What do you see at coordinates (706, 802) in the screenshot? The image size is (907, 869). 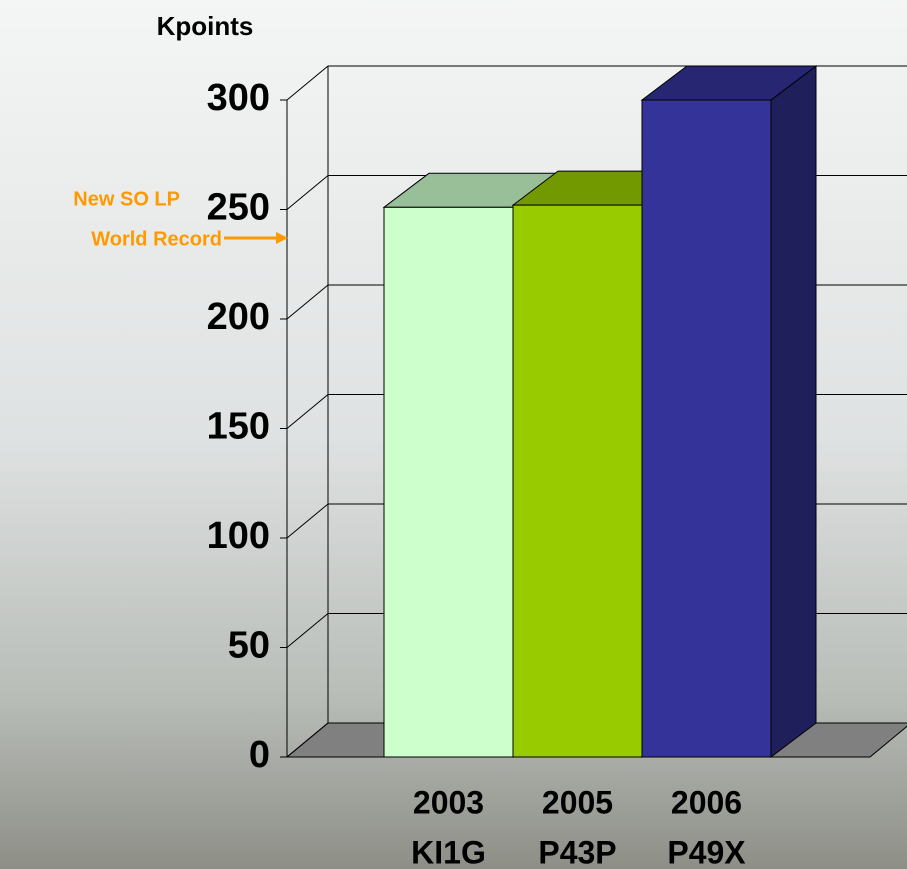 I see `x-tick-label: 2006` at bounding box center [706, 802].